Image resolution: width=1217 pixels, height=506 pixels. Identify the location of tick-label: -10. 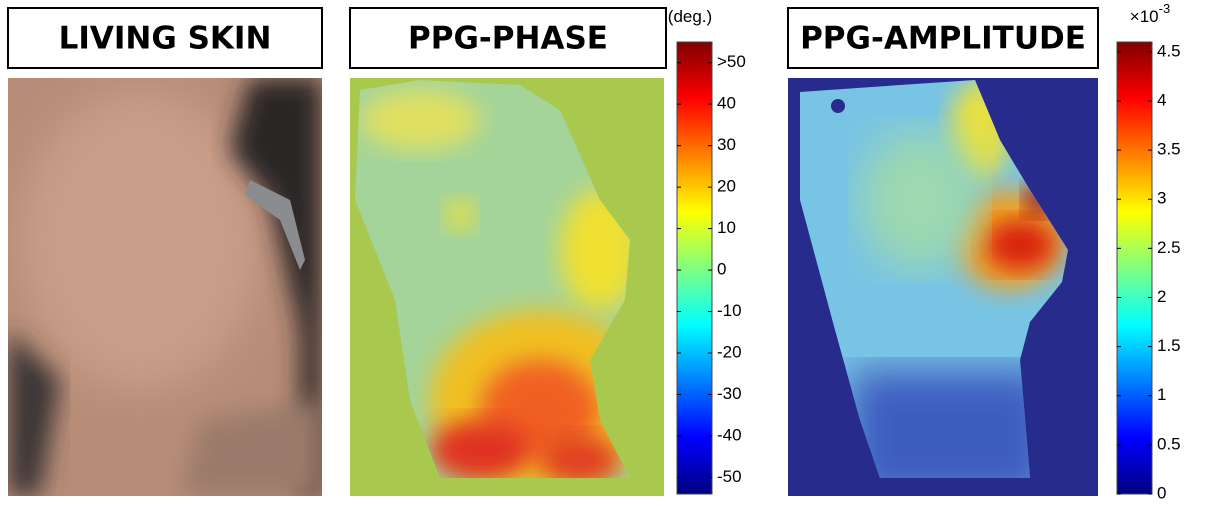
(729, 310).